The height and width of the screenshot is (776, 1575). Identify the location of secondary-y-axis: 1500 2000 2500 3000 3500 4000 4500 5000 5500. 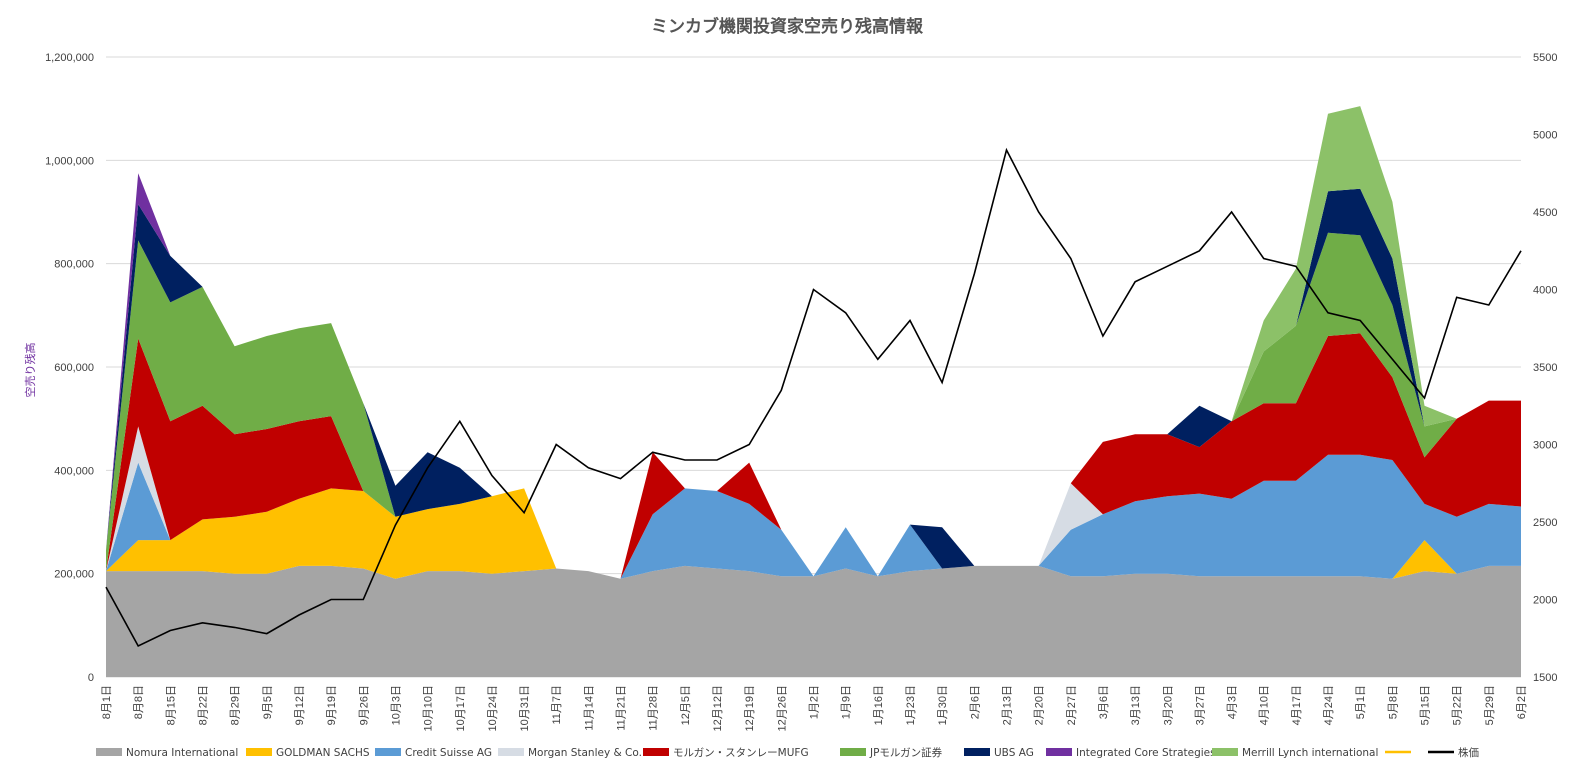
(1545, 368).